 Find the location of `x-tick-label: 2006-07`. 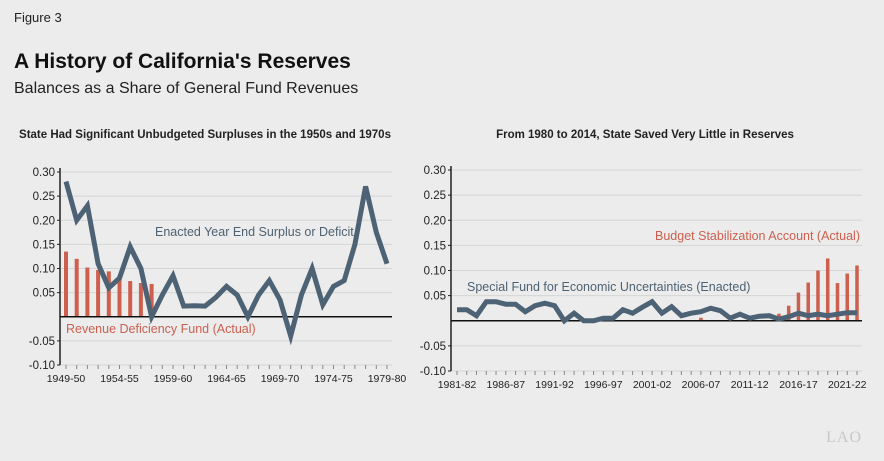

x-tick-label: 2006-07 is located at coordinates (701, 385).